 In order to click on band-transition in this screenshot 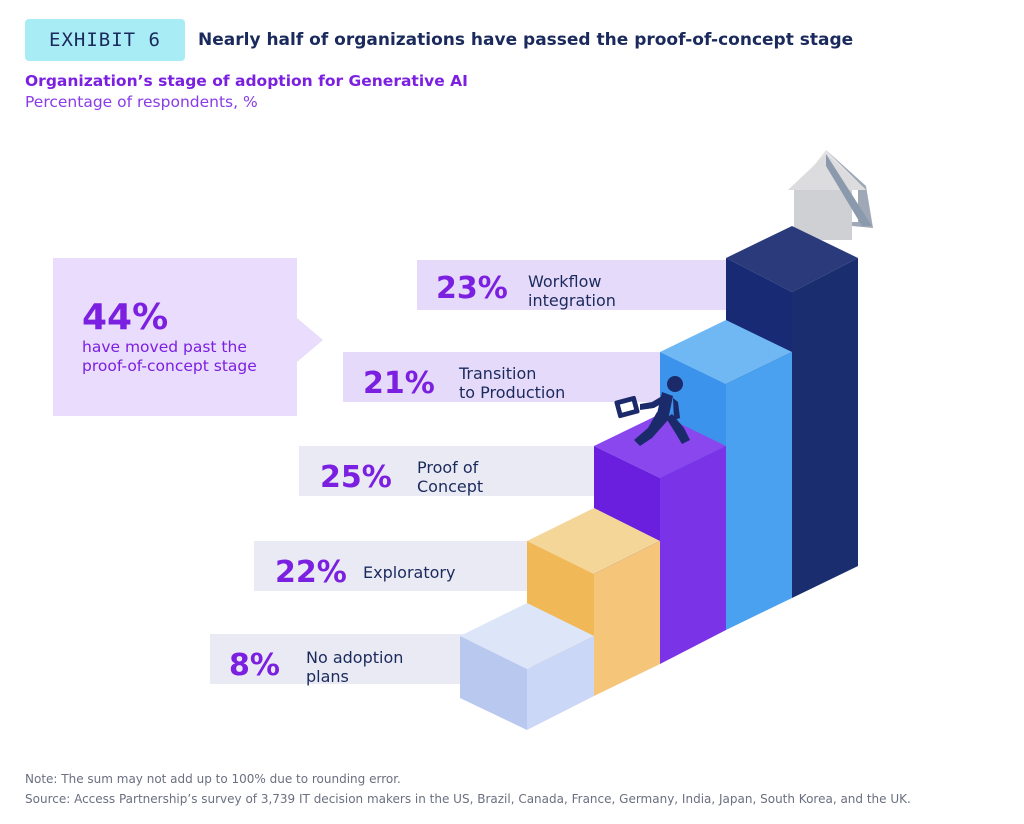, I will do `click(504, 377)`.